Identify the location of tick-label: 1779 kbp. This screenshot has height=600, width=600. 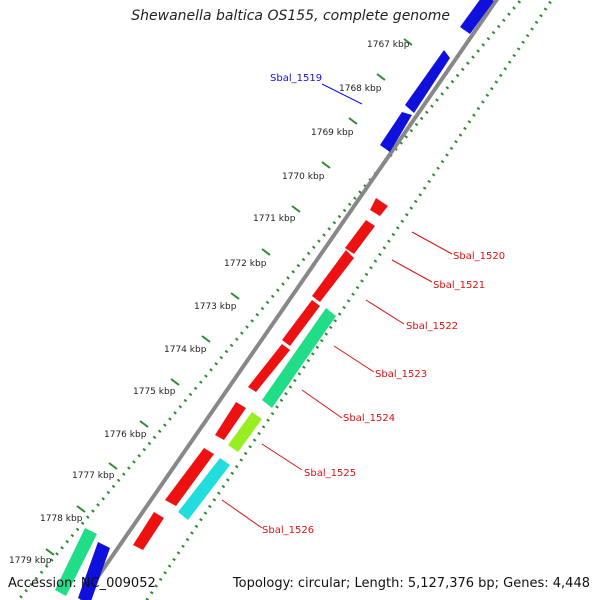
(30, 561).